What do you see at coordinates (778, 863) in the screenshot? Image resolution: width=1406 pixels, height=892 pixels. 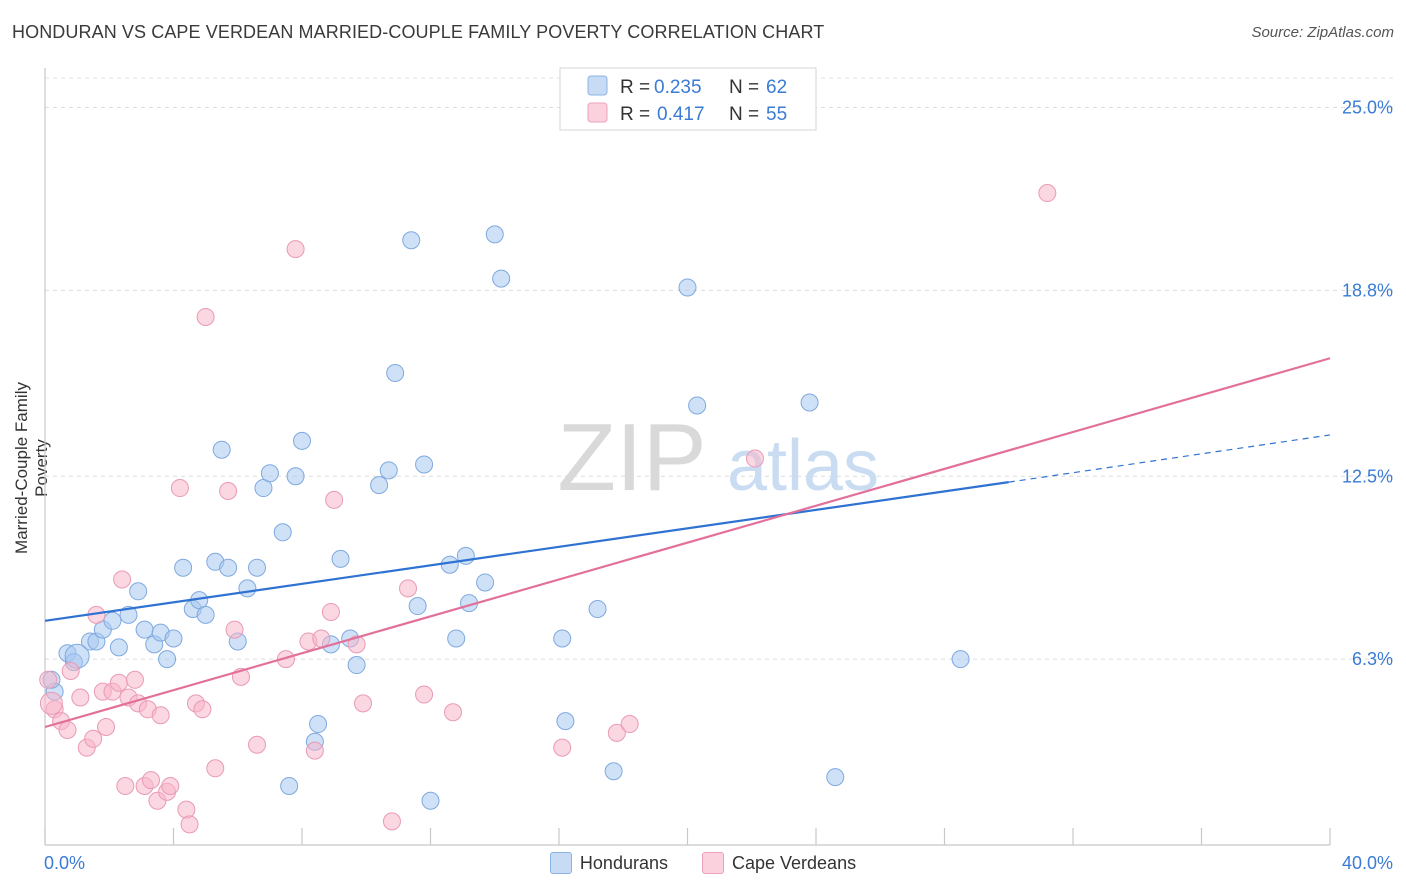 I see `legend-item-cape-verdeans: Cape Verdeans` at bounding box center [778, 863].